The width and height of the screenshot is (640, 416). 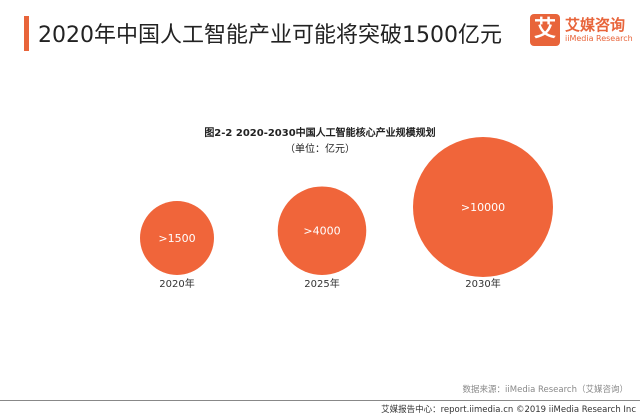 I want to click on title-accent-bar, so click(x=26, y=33).